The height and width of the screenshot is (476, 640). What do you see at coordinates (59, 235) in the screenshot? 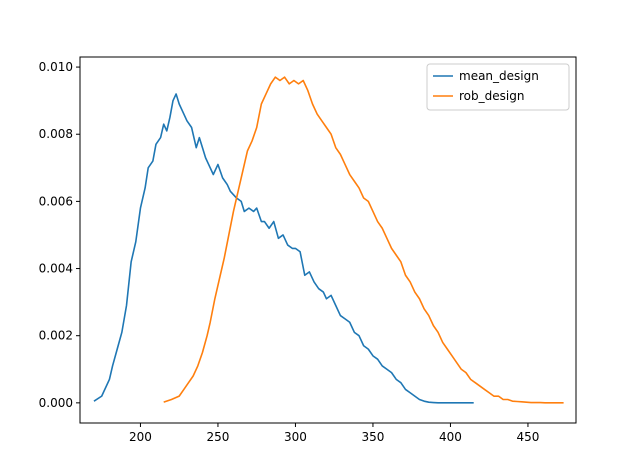
I see `y-axis: 0.000 0.002 0.004 0.006 0.008 0.010` at bounding box center [59, 235].